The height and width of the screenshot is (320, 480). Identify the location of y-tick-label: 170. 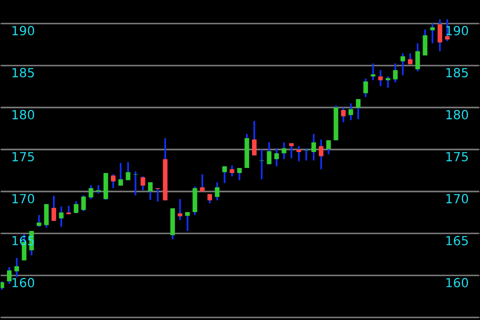
(23, 199).